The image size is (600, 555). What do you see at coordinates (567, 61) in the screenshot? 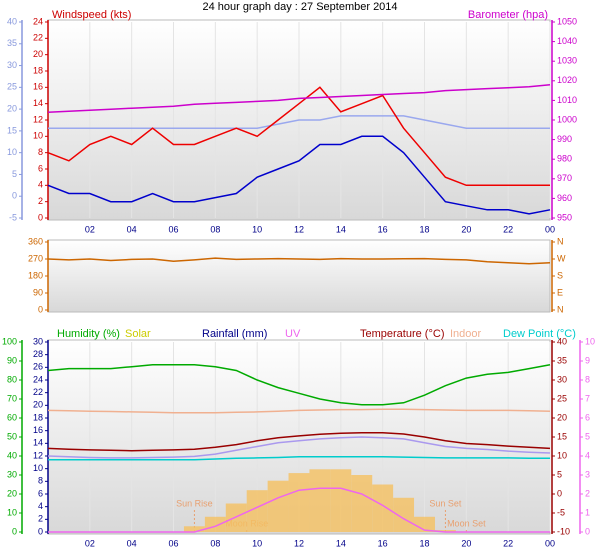
I see `y-tick-label: 1030` at bounding box center [567, 61].